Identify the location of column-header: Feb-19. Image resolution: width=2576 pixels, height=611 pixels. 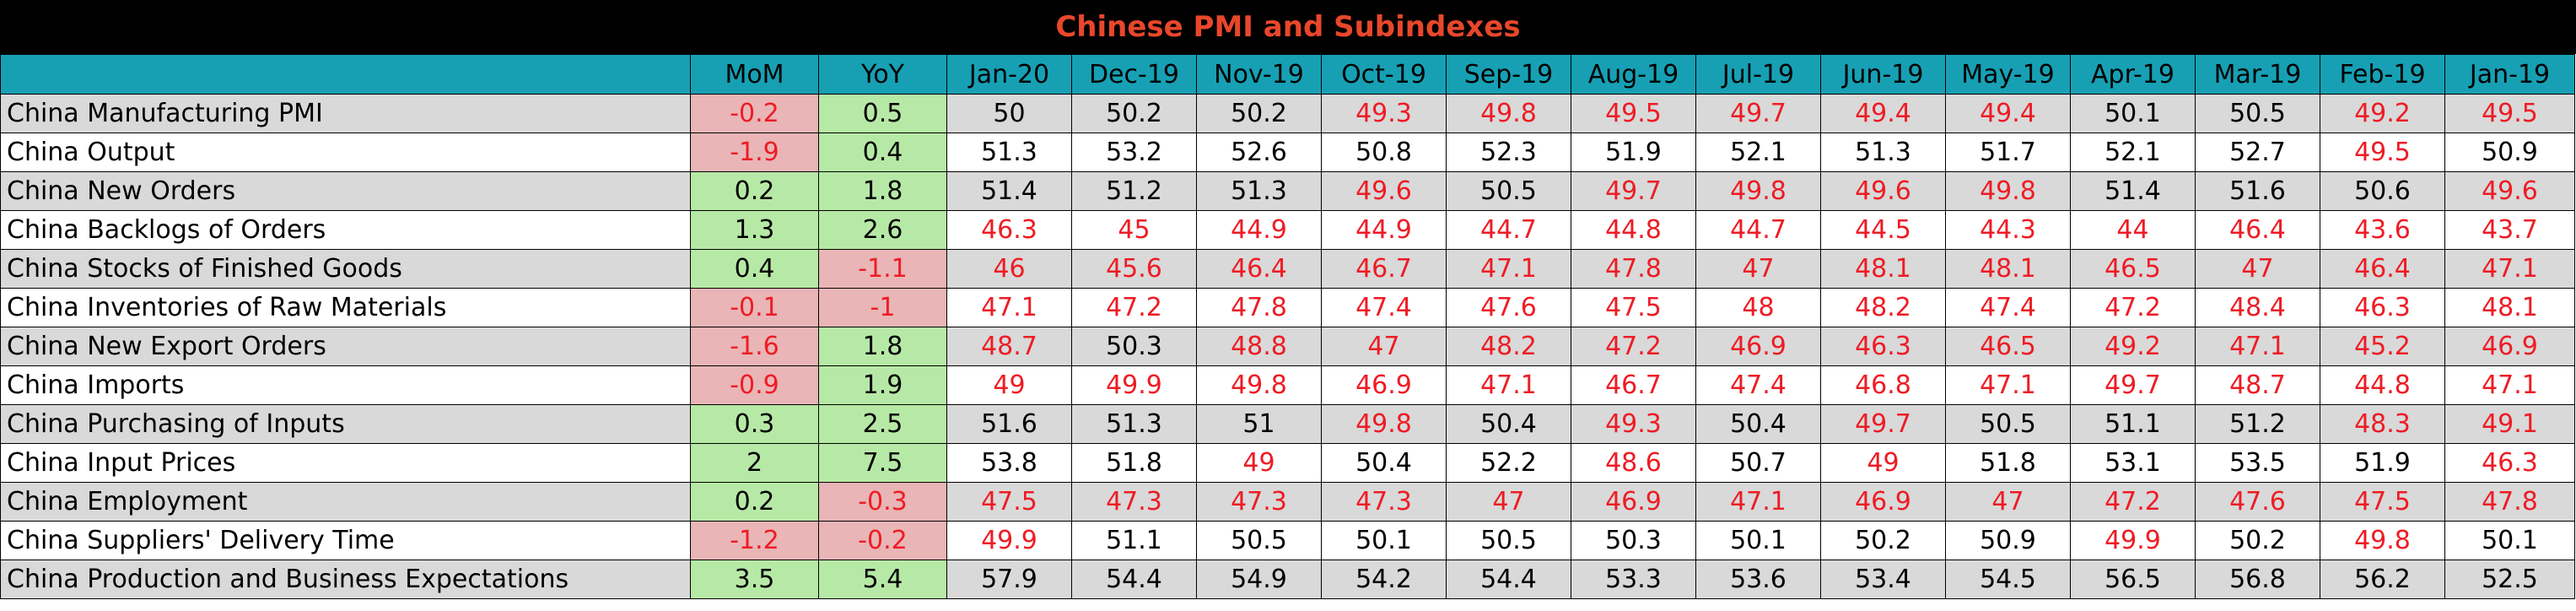
(2382, 74).